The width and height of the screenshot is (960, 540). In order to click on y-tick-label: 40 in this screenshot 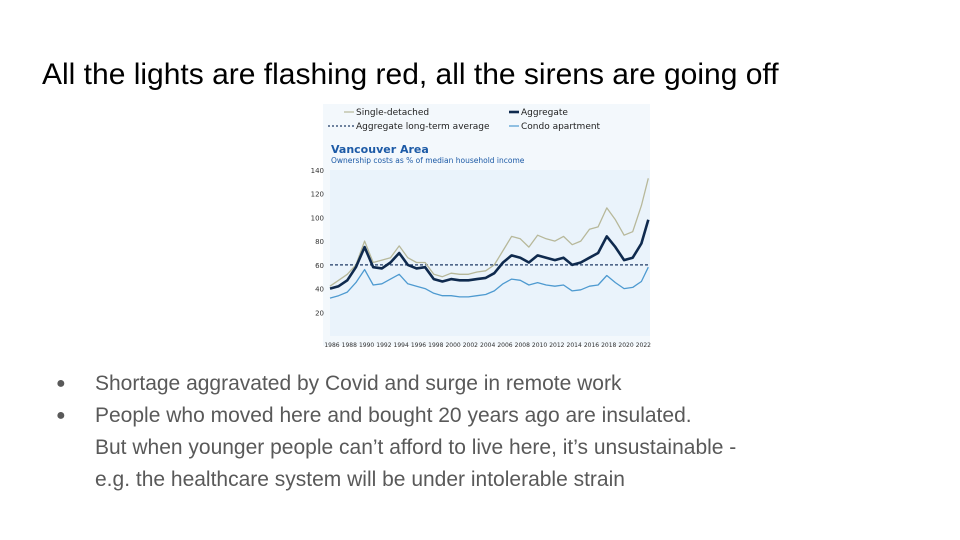, I will do `click(319, 290)`.